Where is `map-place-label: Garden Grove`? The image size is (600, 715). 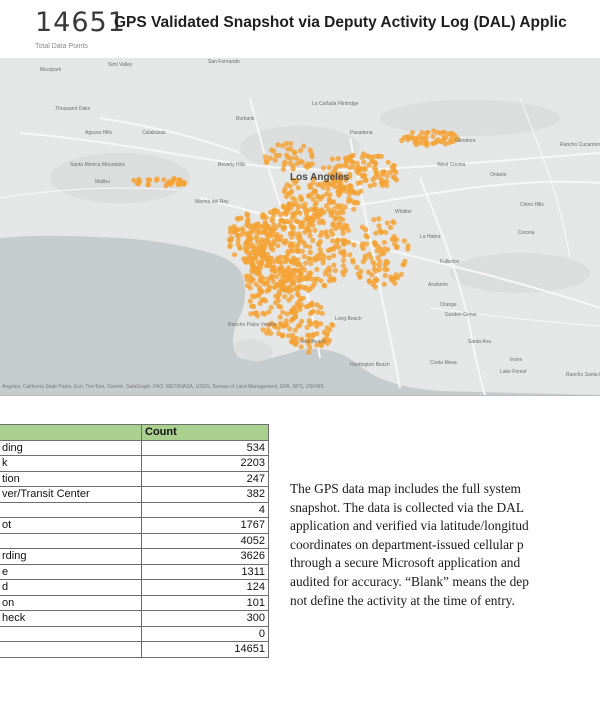
map-place-label: Garden Grove is located at coordinates (461, 315).